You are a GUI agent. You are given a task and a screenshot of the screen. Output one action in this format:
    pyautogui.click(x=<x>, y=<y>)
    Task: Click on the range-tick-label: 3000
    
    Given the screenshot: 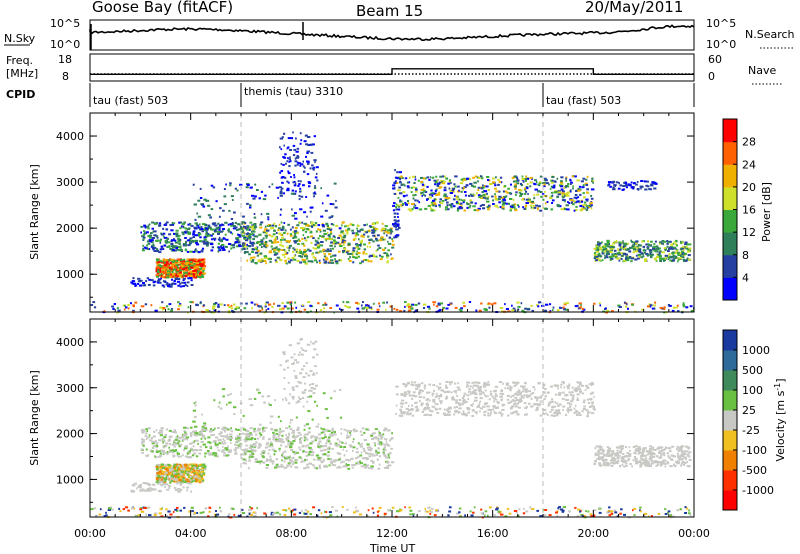 What is the action you would take?
    pyautogui.click(x=70, y=182)
    